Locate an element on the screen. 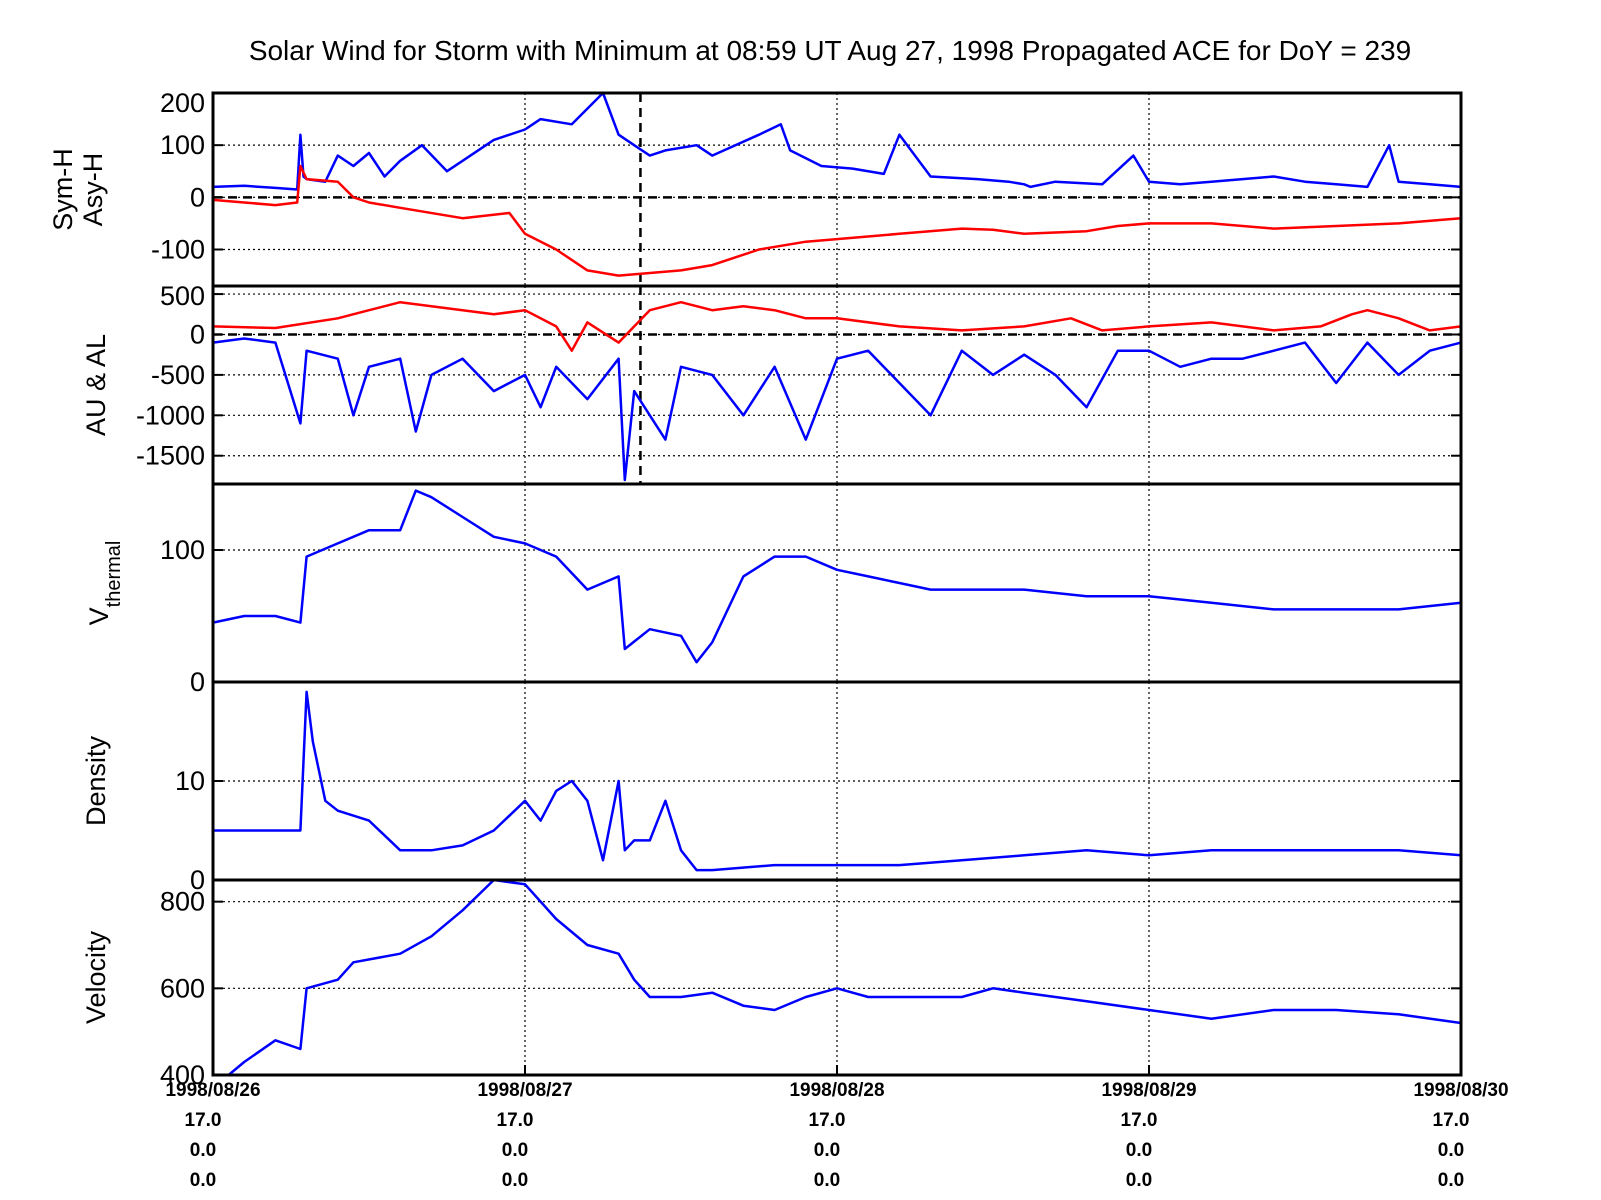  y-tick-label: 200 is located at coordinates (182, 103).